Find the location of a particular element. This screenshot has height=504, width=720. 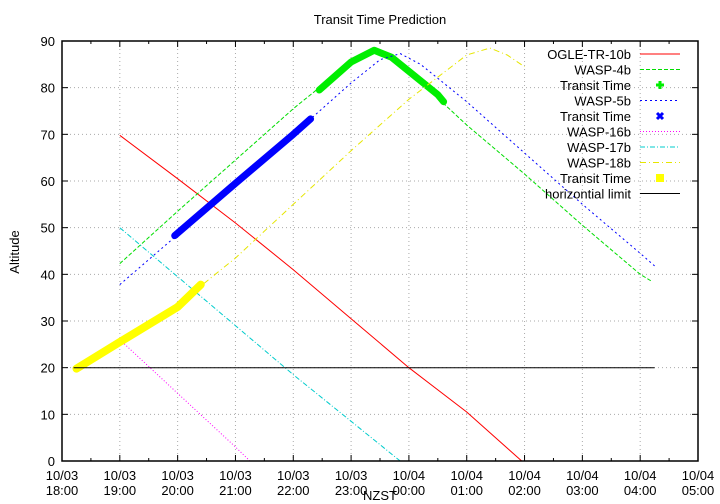

legend-label: WASP-4b is located at coordinates (602, 70).